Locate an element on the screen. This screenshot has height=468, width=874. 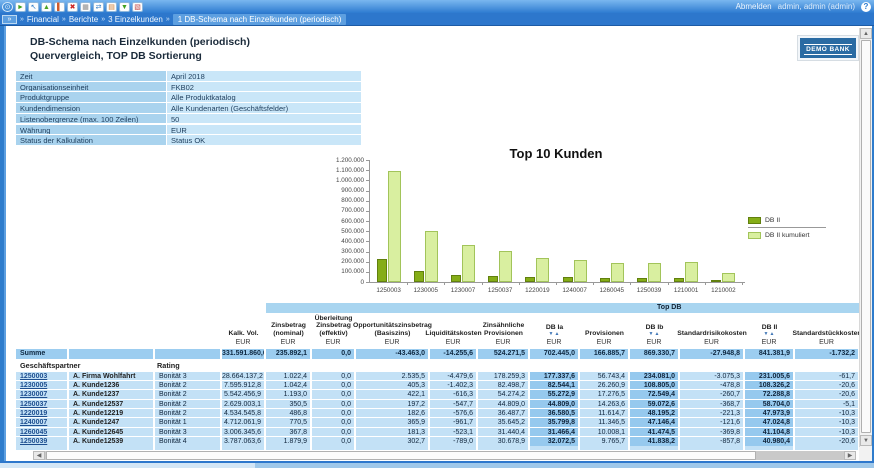
scroll-right-icon: ▶ is located at coordinates (850, 455).